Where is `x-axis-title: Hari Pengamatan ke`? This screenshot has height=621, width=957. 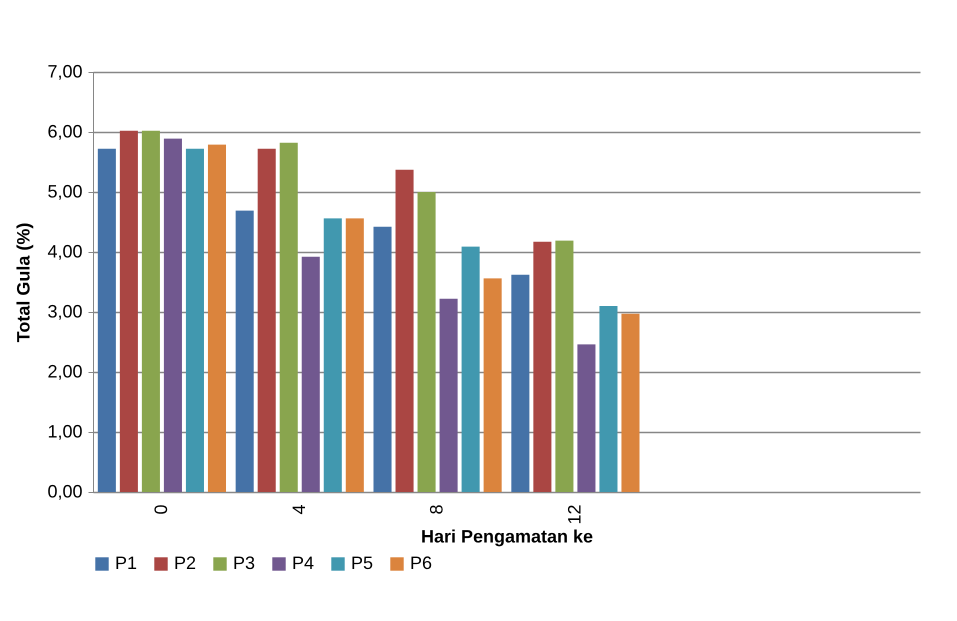 x-axis-title: Hari Pengamatan ke is located at coordinates (507, 536).